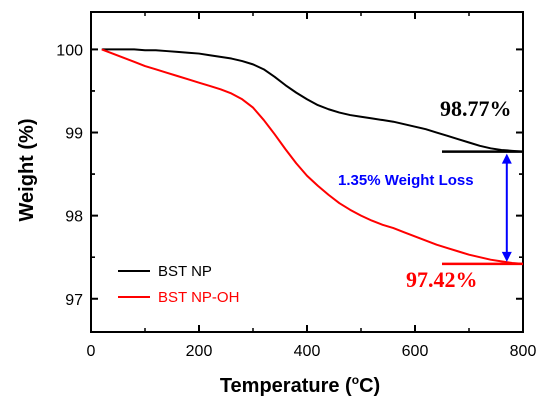 The height and width of the screenshot is (411, 550). What do you see at coordinates (199, 351) in the screenshot?
I see `x-tick-label: 200` at bounding box center [199, 351].